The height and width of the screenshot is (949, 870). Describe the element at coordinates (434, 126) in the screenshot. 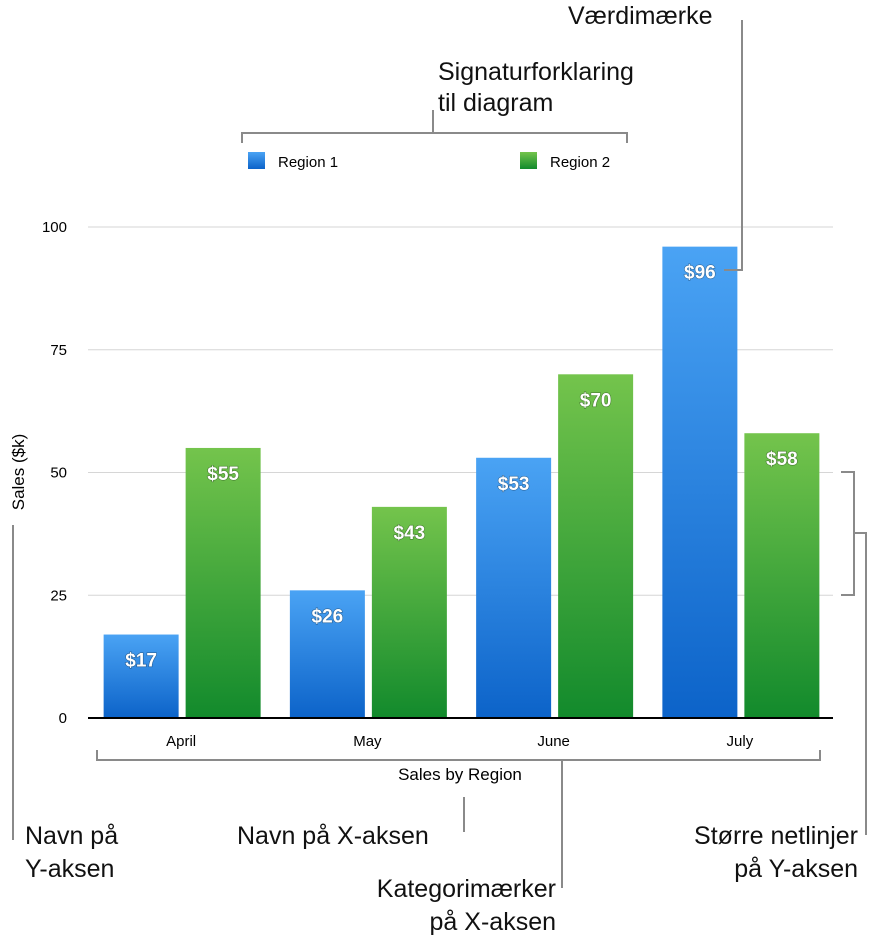

I see `legend-bracket` at that location.